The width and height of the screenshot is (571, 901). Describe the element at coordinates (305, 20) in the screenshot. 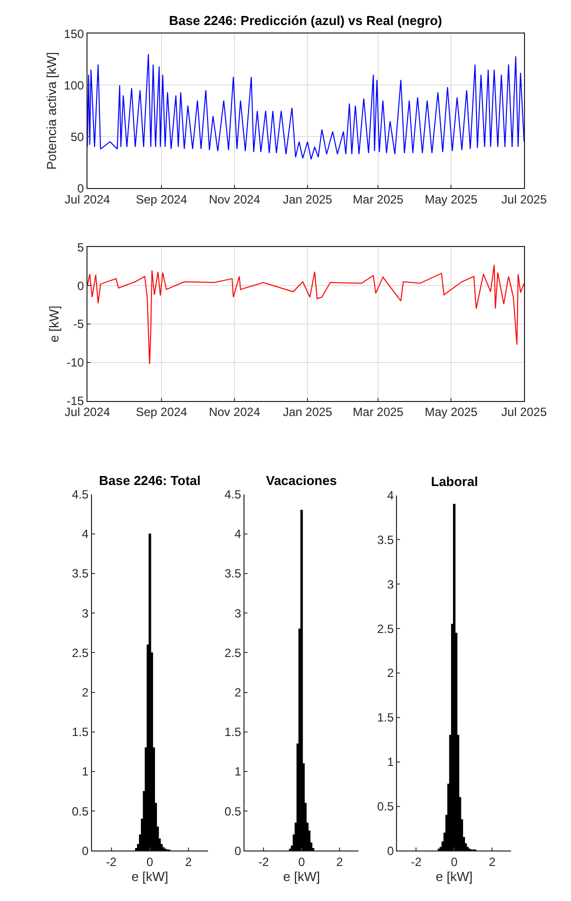

I see `chart-title: Base 2246: Predicción (azul) vs Real (negro)` at that location.